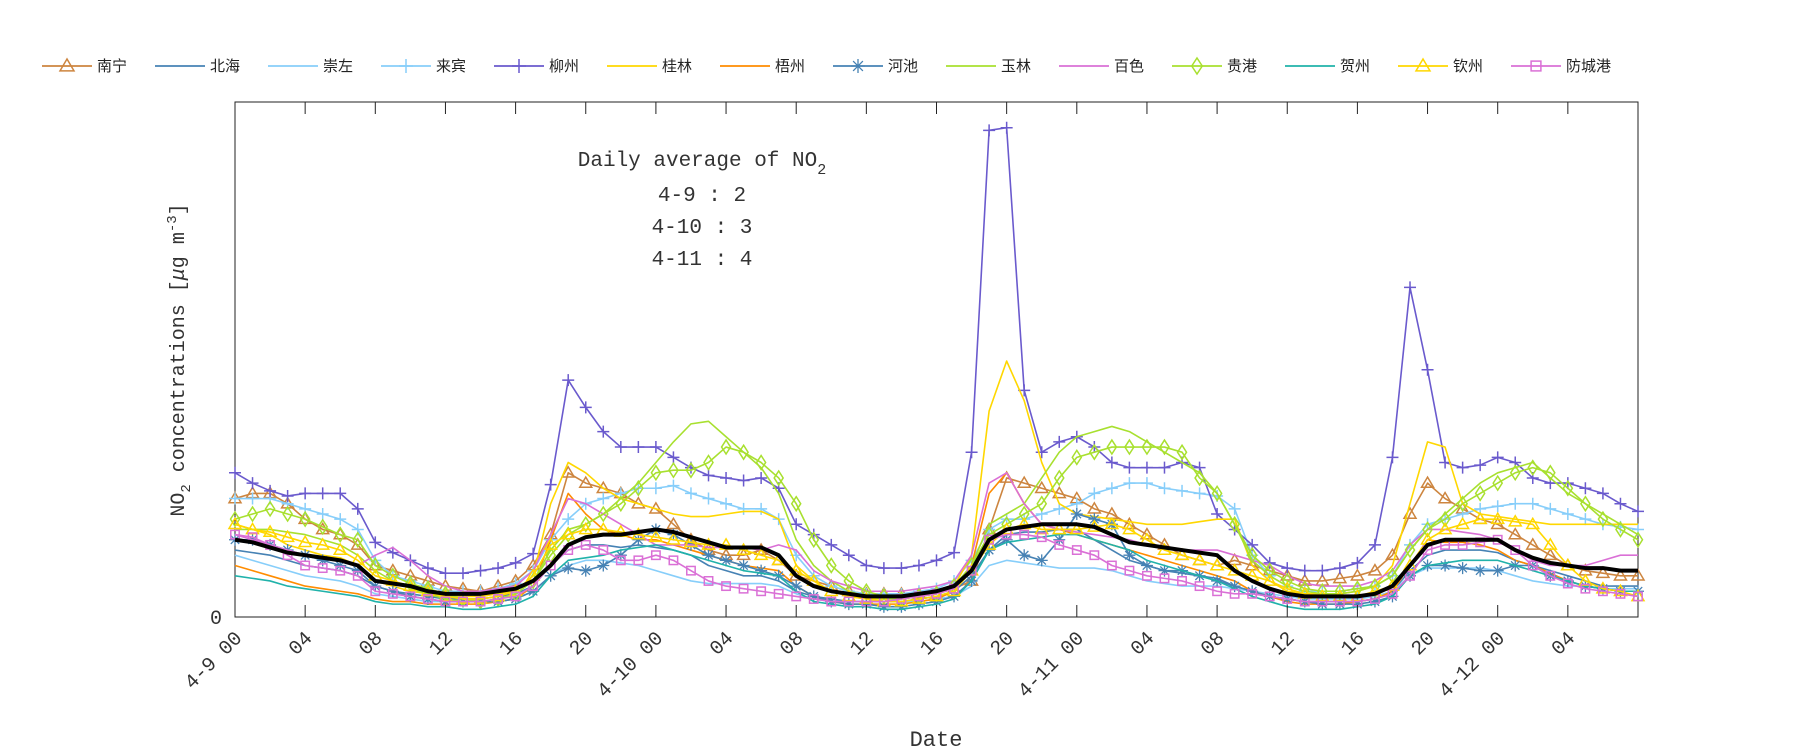 Image resolution: width=1800 pixels, height=750 pixels. Describe the element at coordinates (112, 66) in the screenshot. I see `legend-label: 南宁` at that location.